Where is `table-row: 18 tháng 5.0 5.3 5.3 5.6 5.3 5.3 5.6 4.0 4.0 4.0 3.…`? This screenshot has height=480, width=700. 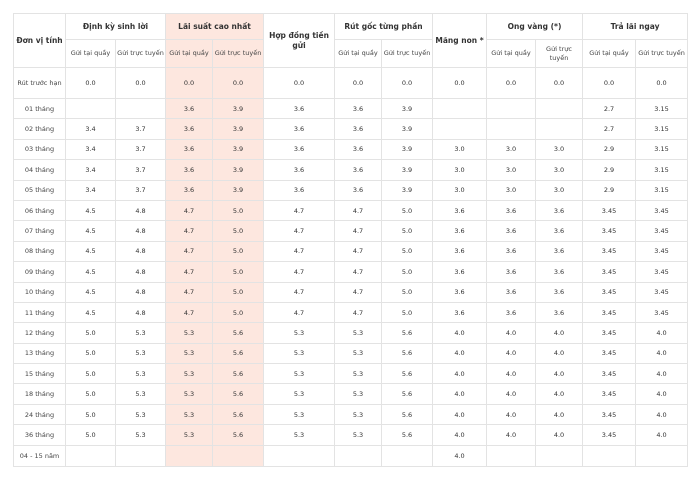
table-row: 18 tháng 5.0 5.3 5.3 5.6 5.3 5.3 5.6 4.0 4.0 4.0 3.… is located at coordinates (351, 394).